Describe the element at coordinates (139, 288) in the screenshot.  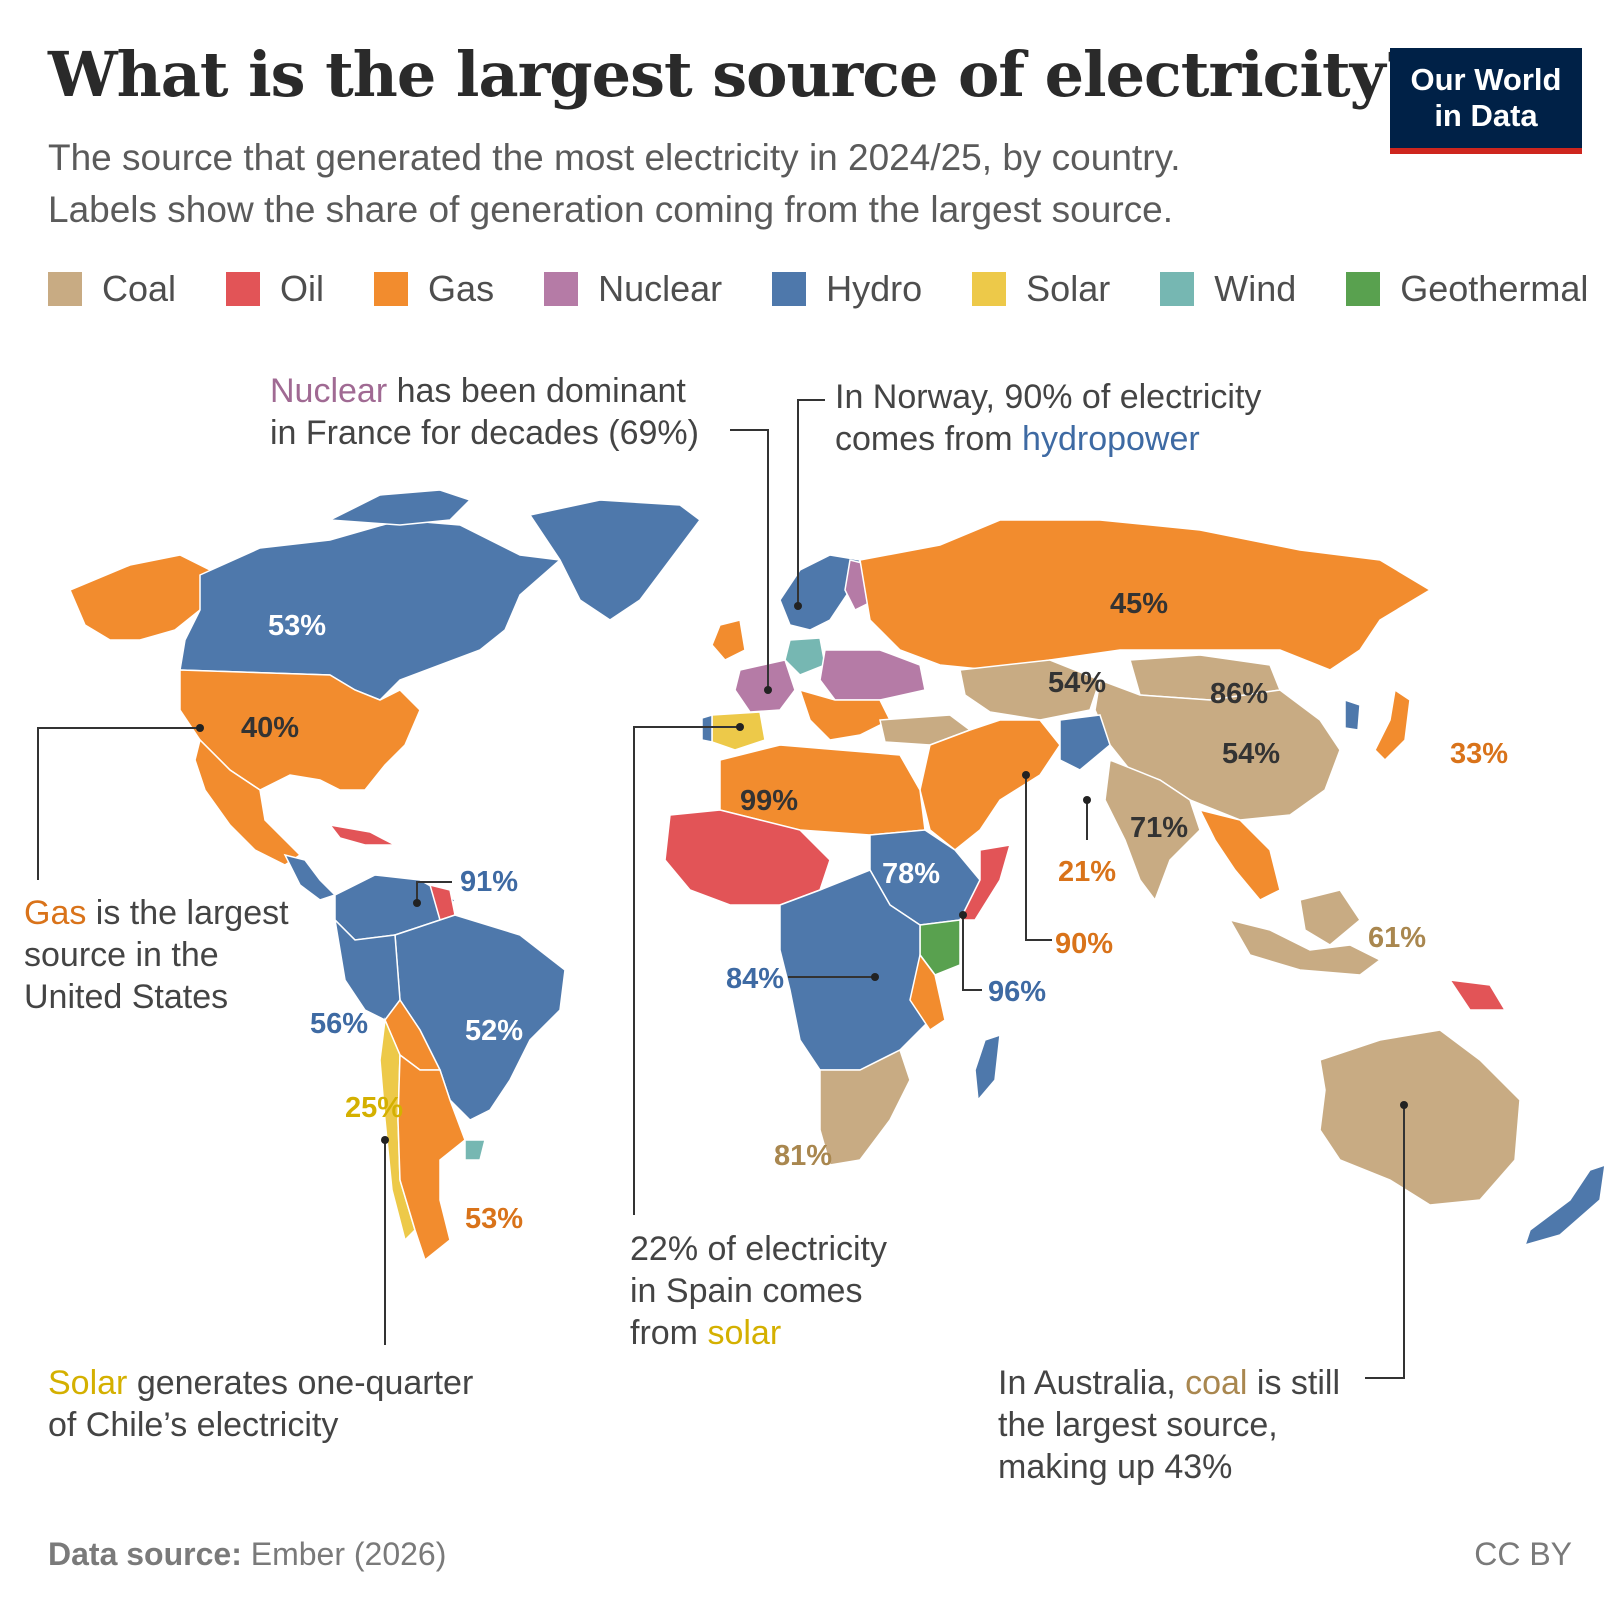
I see `legend-label-coal: Coal` at that location.